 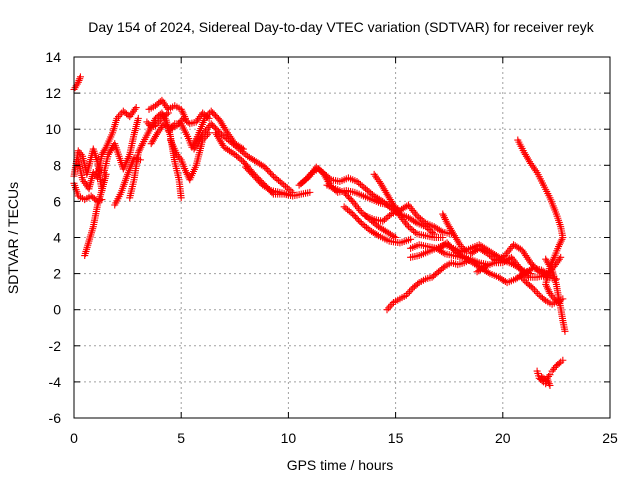 I want to click on y-tick-label: -6, so click(x=55, y=418).